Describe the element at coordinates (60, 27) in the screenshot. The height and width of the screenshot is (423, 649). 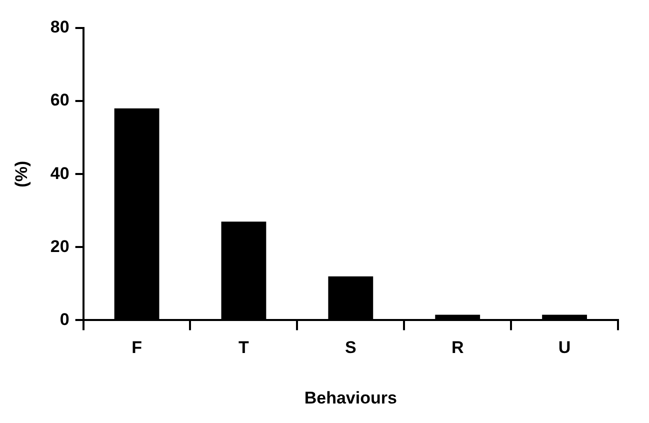
I see `y-tick-label: 80` at that location.